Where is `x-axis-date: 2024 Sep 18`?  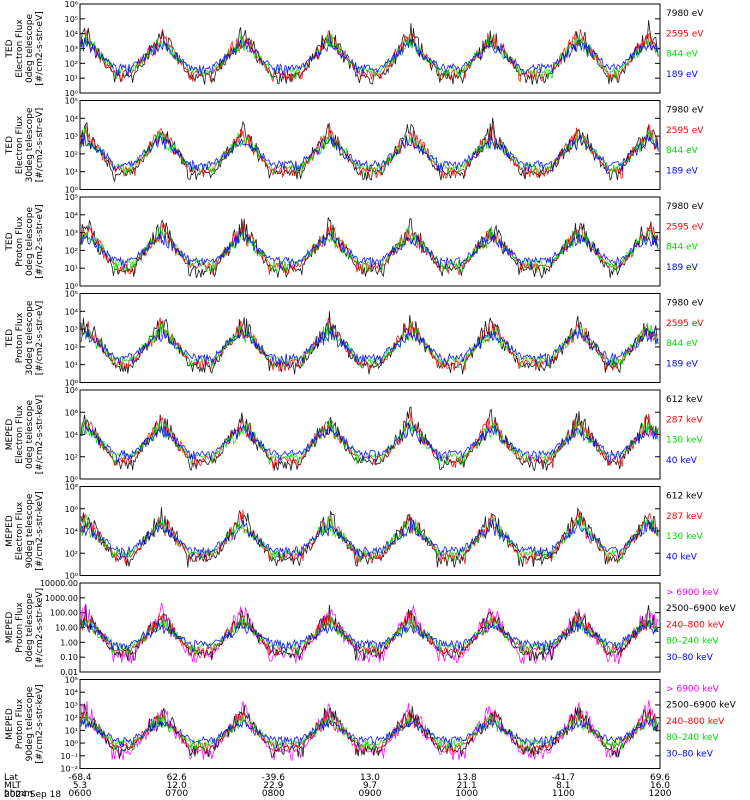 x-axis-date: 2024 Sep 18 is located at coordinates (32, 795).